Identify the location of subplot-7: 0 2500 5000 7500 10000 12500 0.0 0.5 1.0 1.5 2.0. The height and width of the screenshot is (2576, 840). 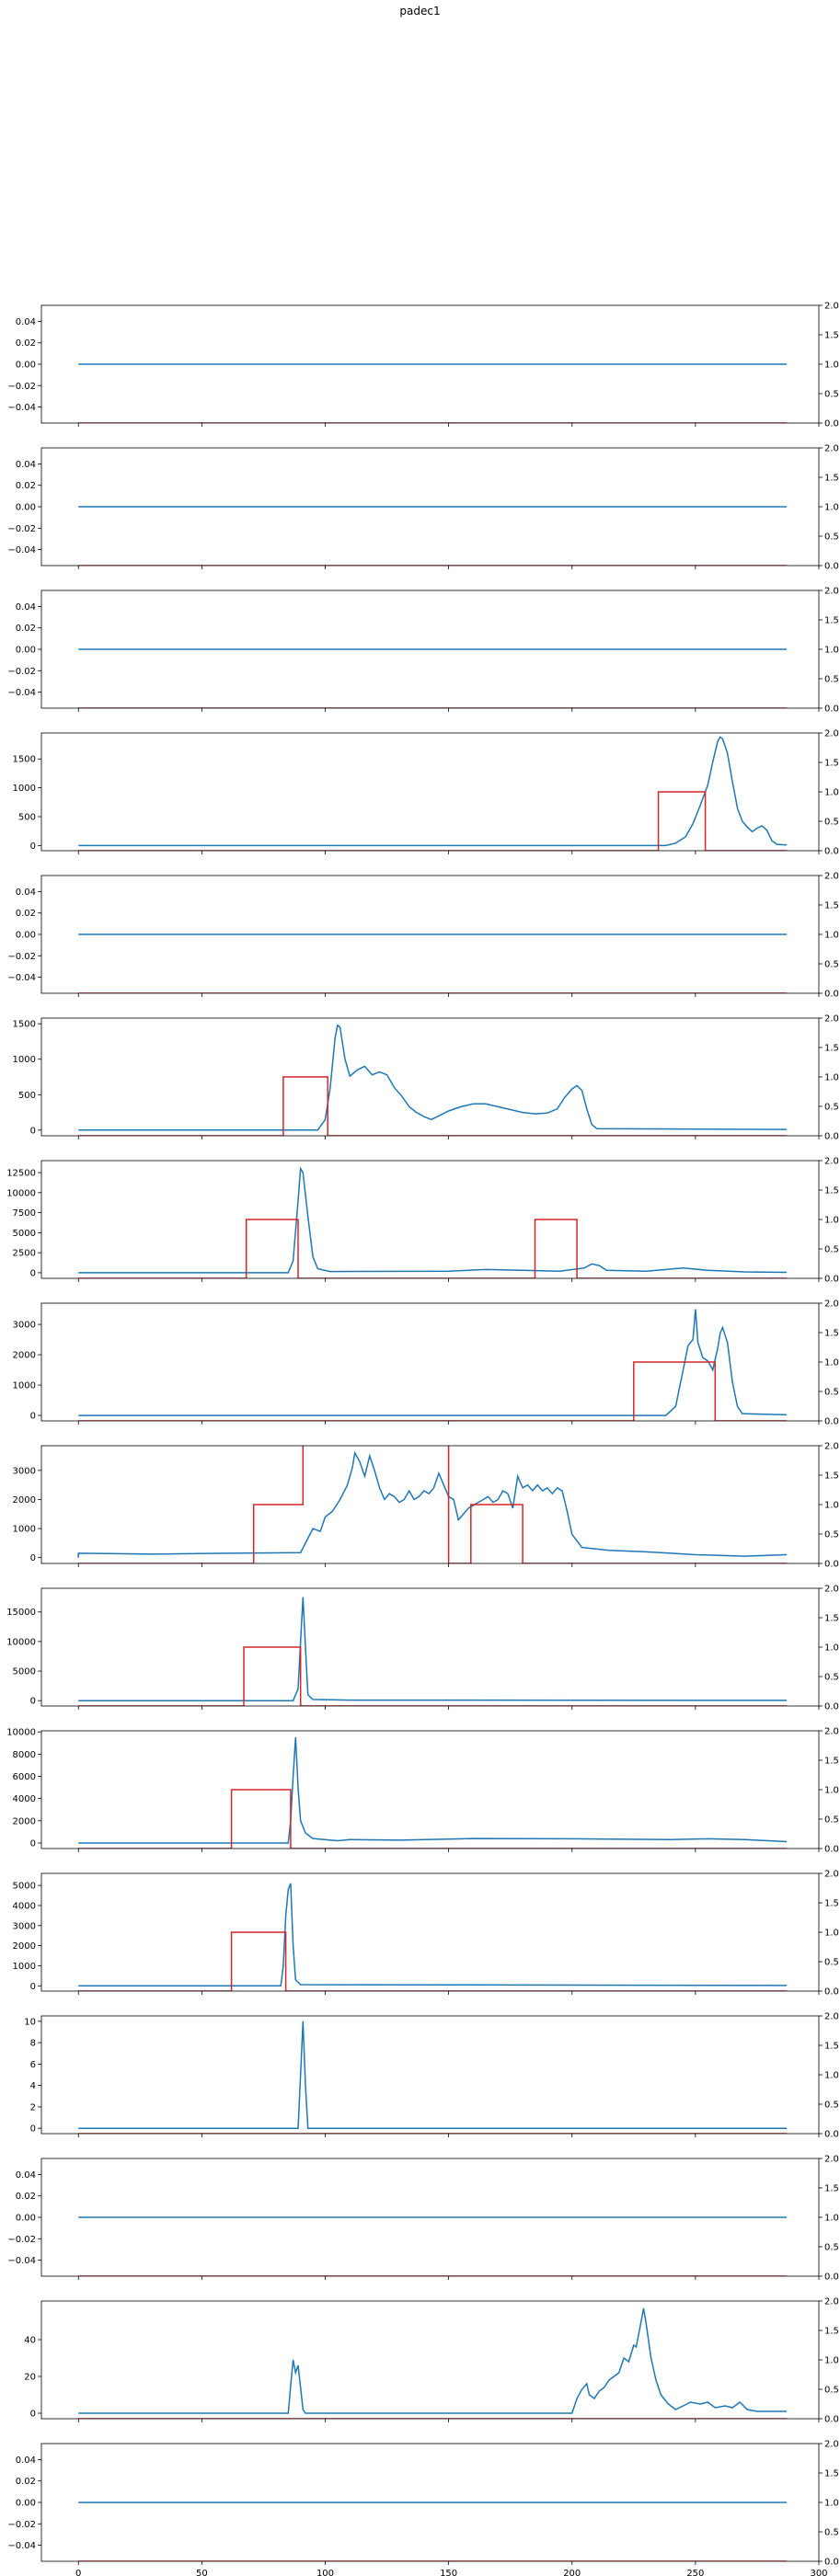
(422, 1221).